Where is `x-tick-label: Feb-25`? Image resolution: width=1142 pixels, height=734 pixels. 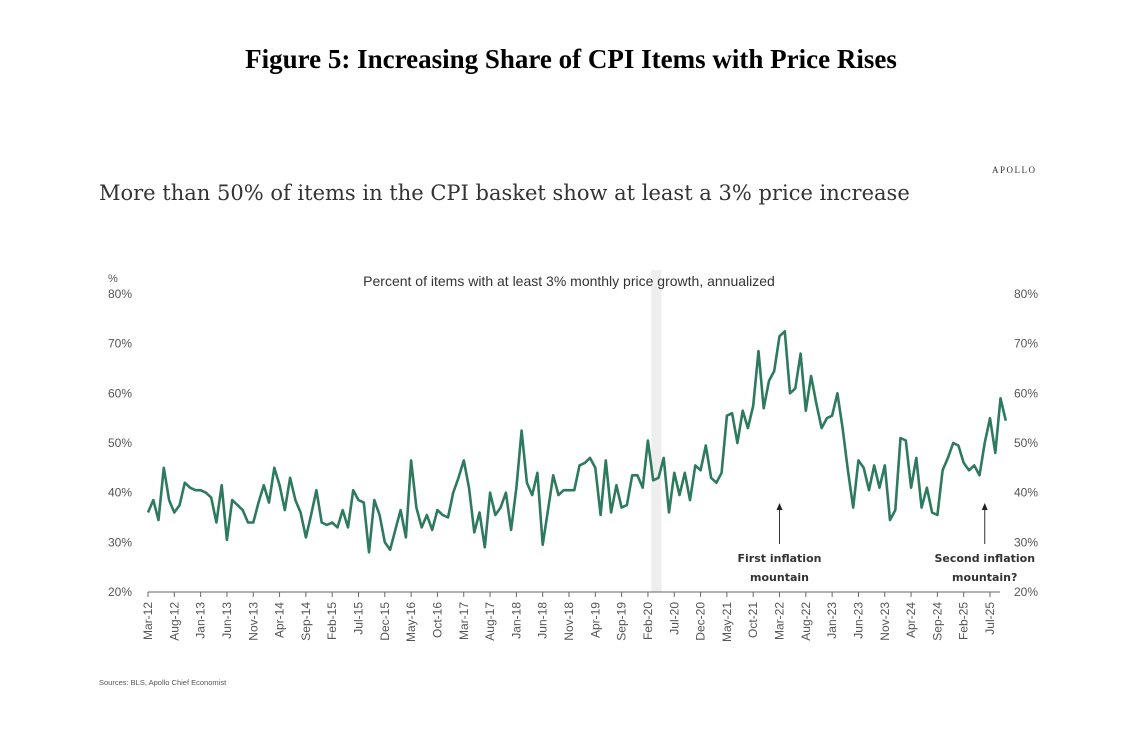
x-tick-label: Feb-25 is located at coordinates (964, 621).